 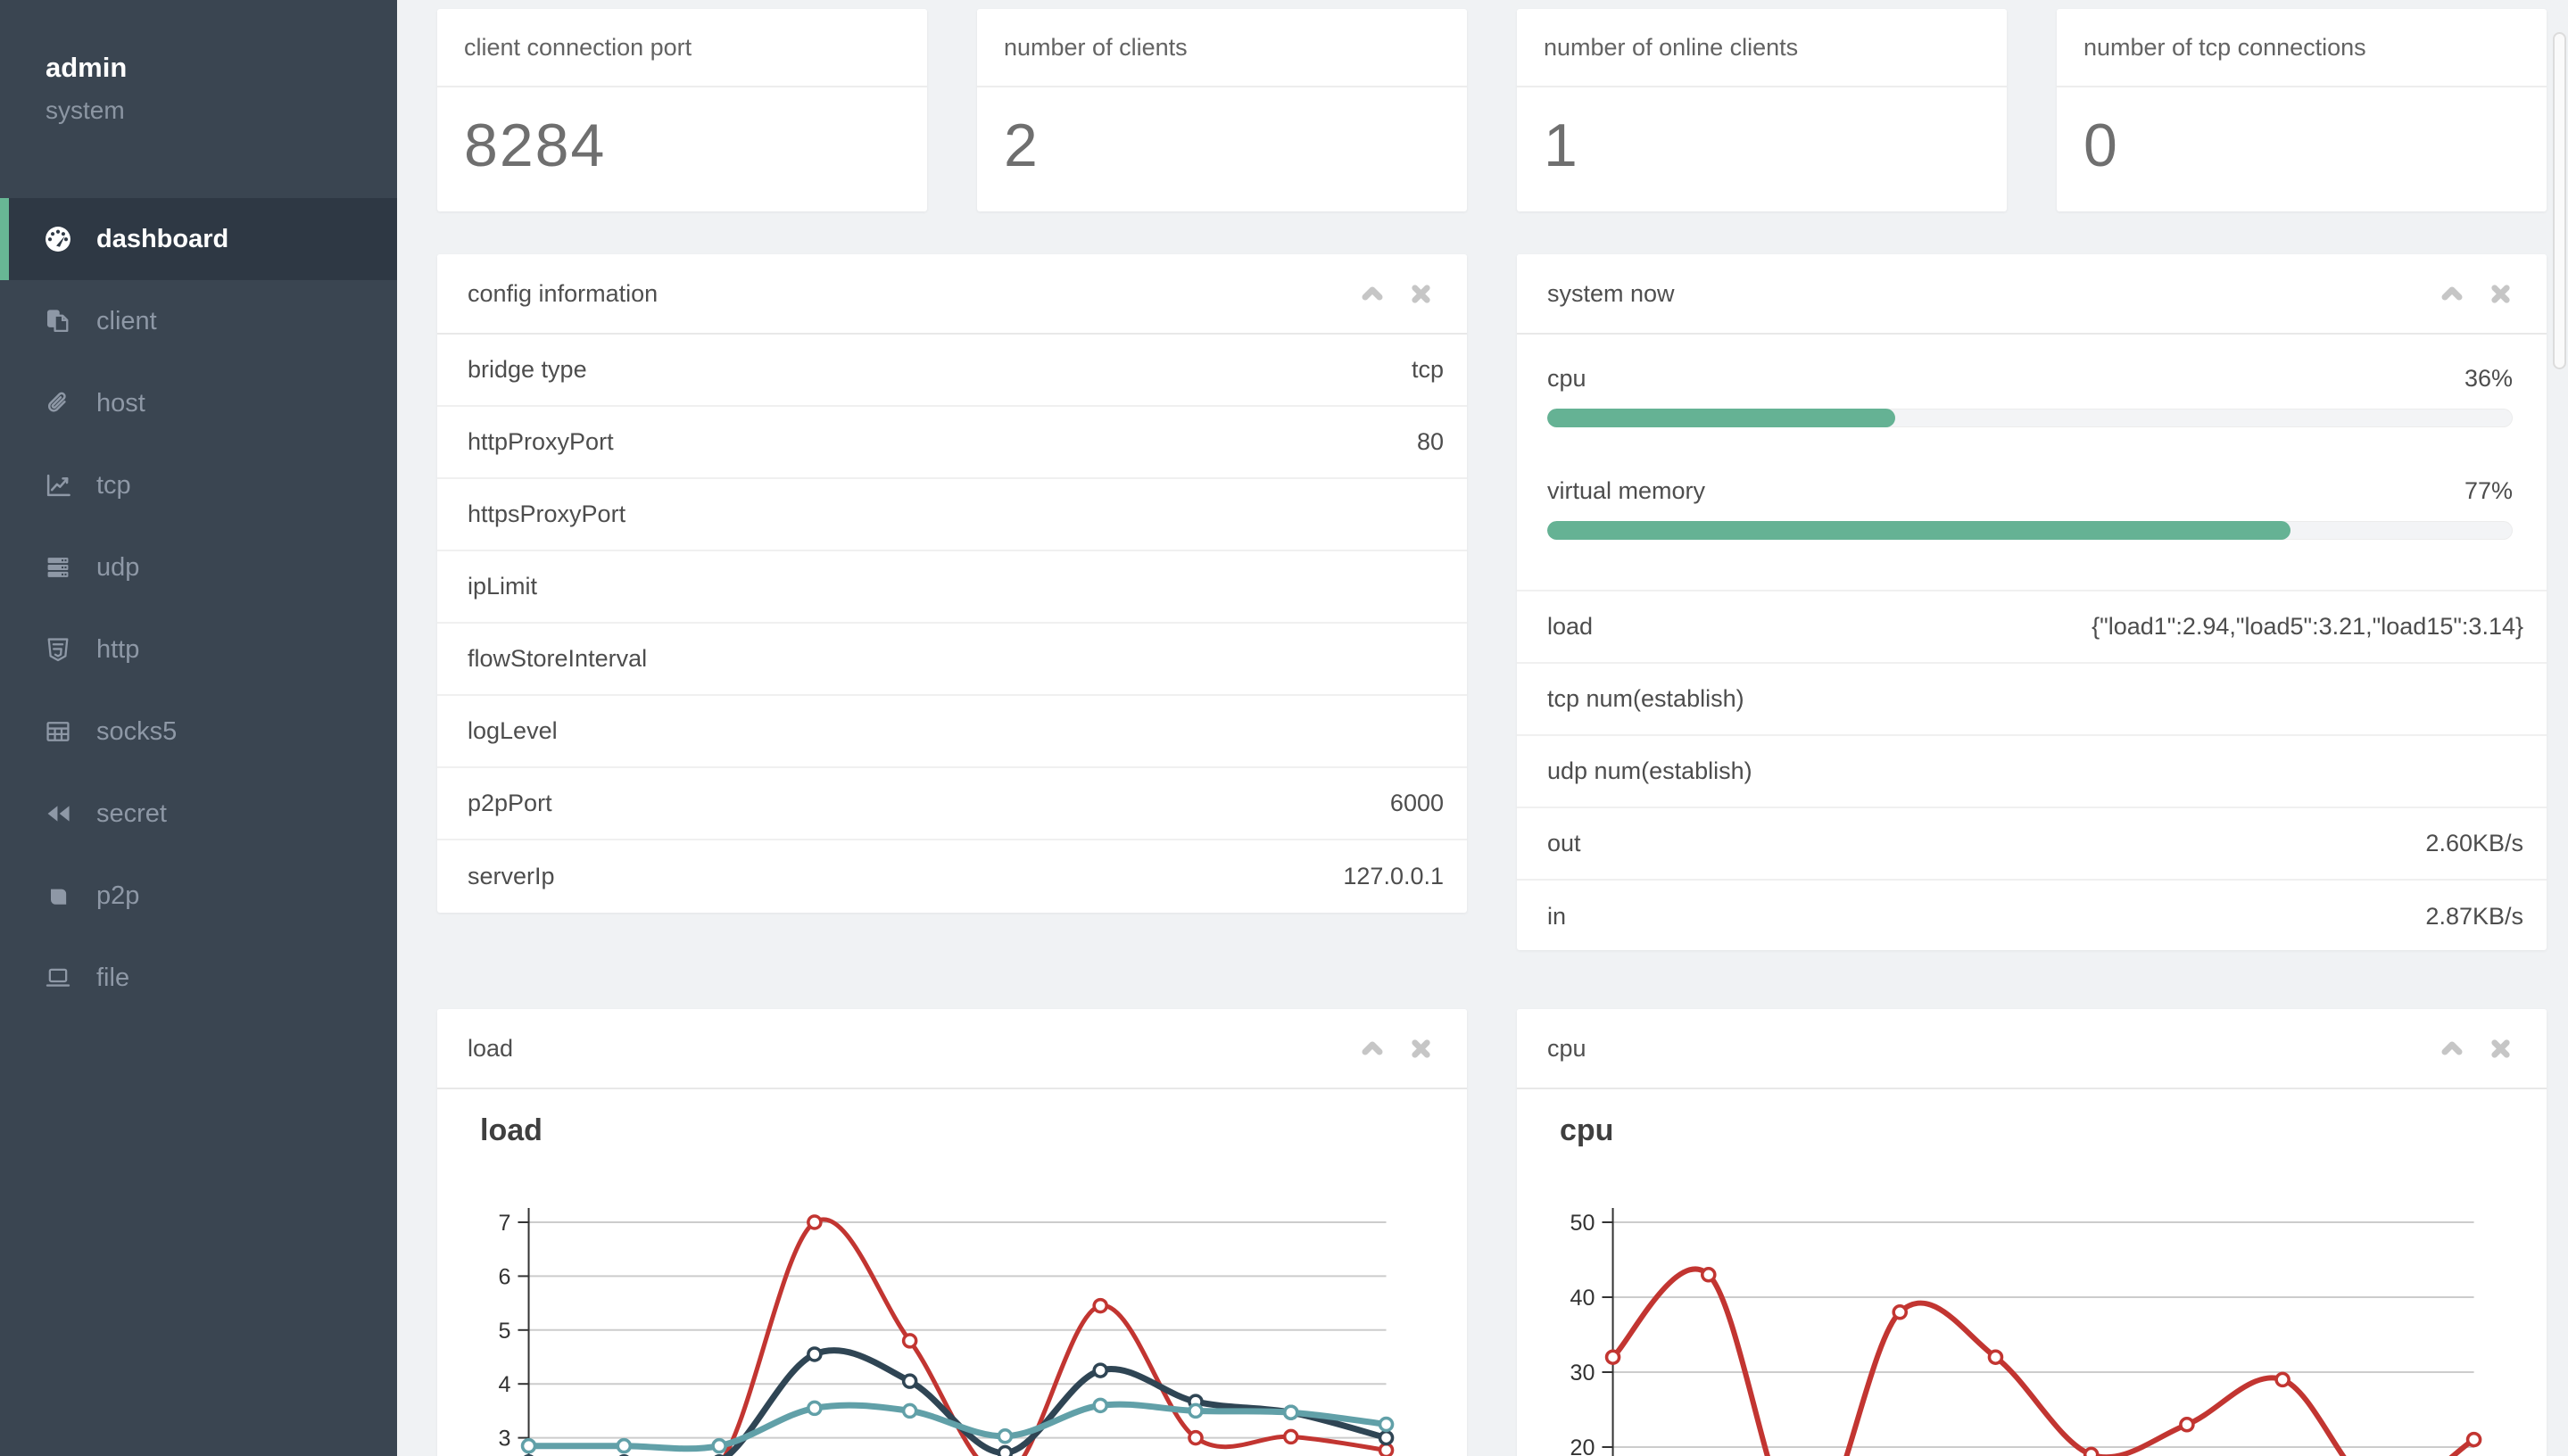 I want to click on cpu-panel-header: cpu, so click(x=2032, y=1049).